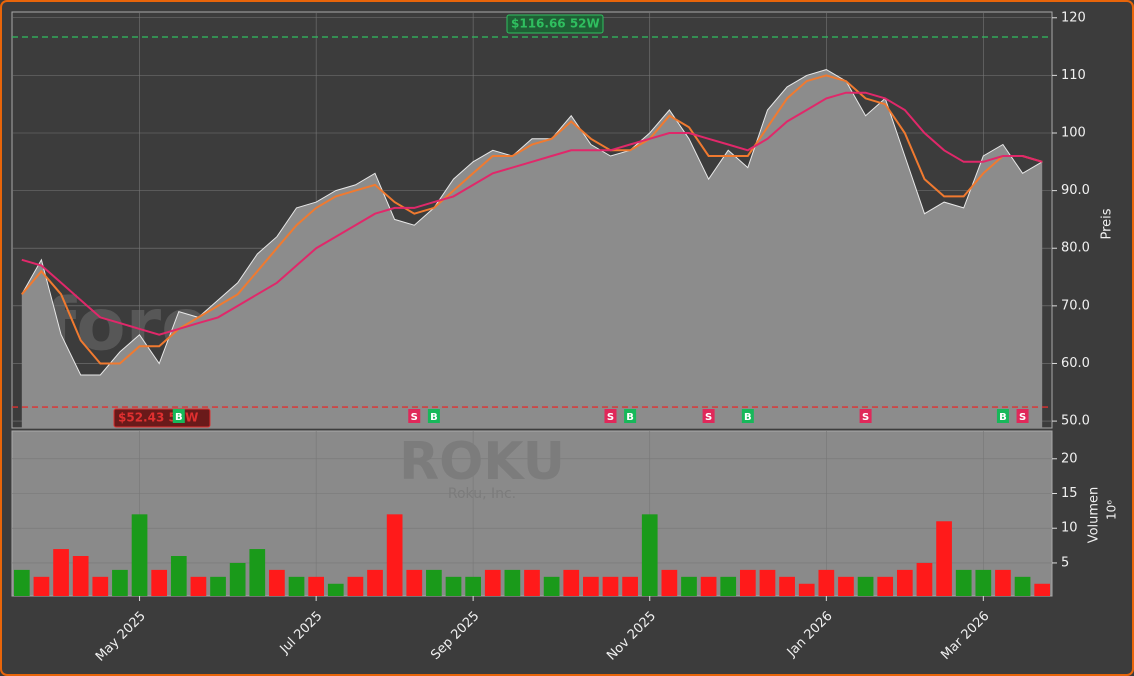 The image size is (1134, 676). I want to click on y-tick-label: 5, so click(1065, 562).